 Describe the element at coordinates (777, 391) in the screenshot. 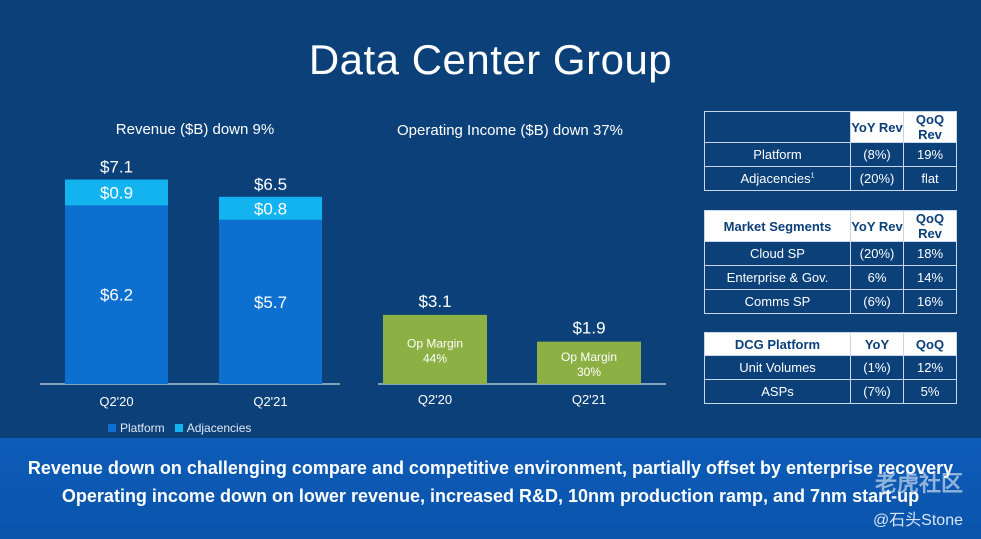

I see `table-cell-label: ASPs` at that location.